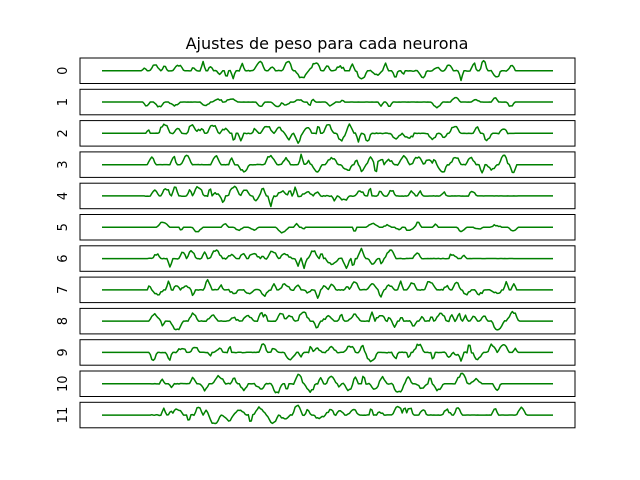  Describe the element at coordinates (63, 321) in the screenshot. I see `panel-ylabel: 8` at that location.